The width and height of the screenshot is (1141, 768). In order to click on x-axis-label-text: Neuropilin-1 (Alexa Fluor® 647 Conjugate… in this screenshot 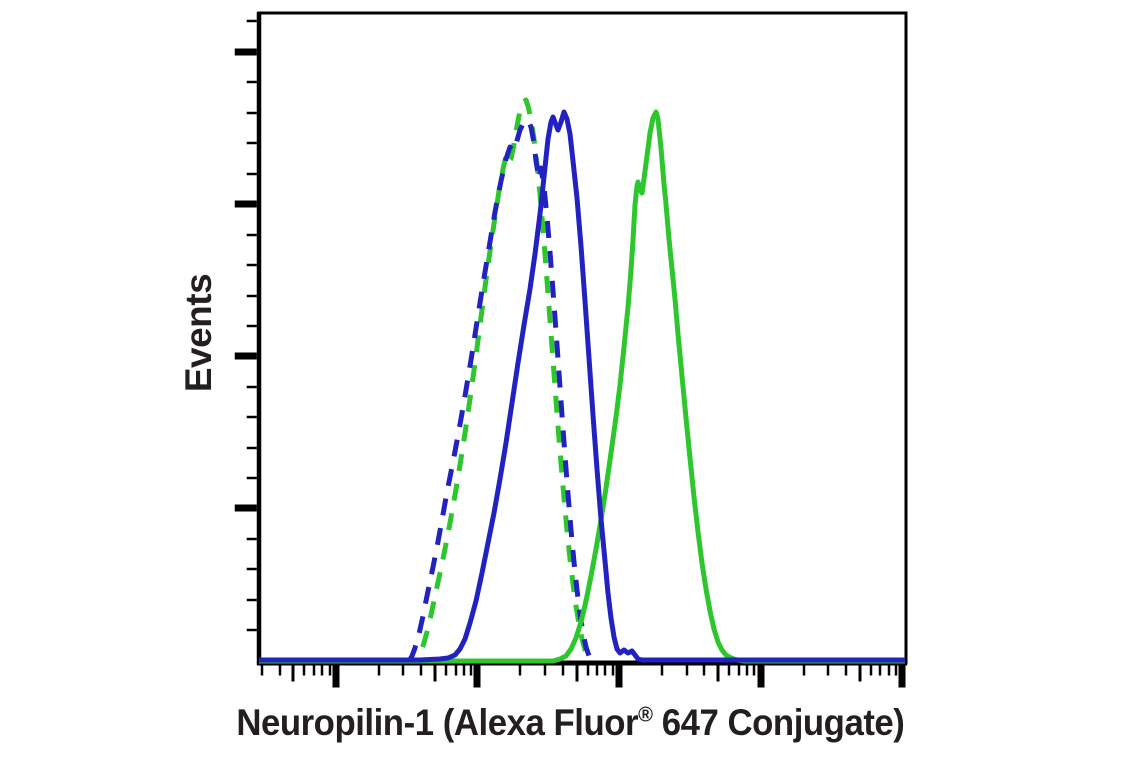, I will do `click(570, 723)`.